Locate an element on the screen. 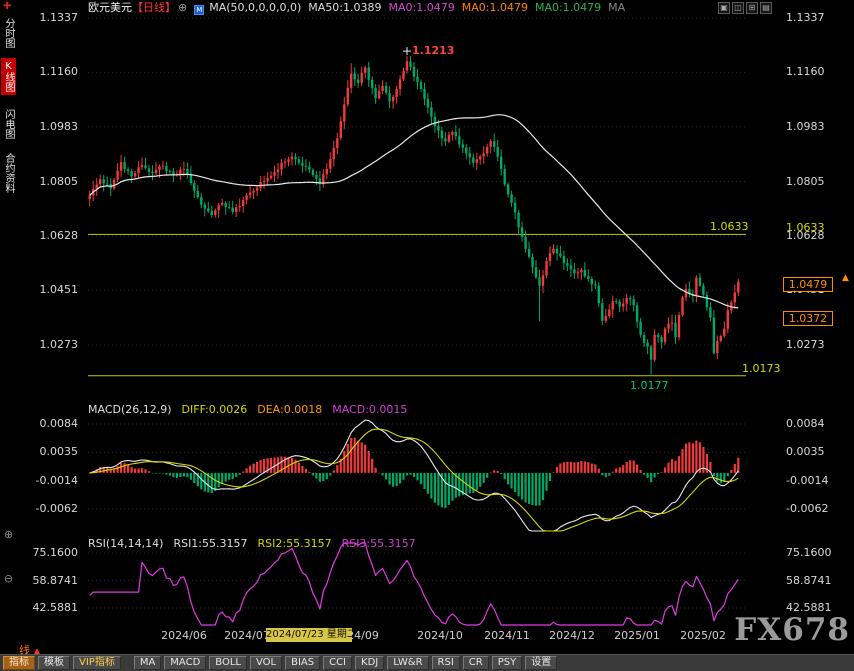 This screenshot has width=854, height=671. rsi2-value: RSI2:55.3157 is located at coordinates (294, 543).